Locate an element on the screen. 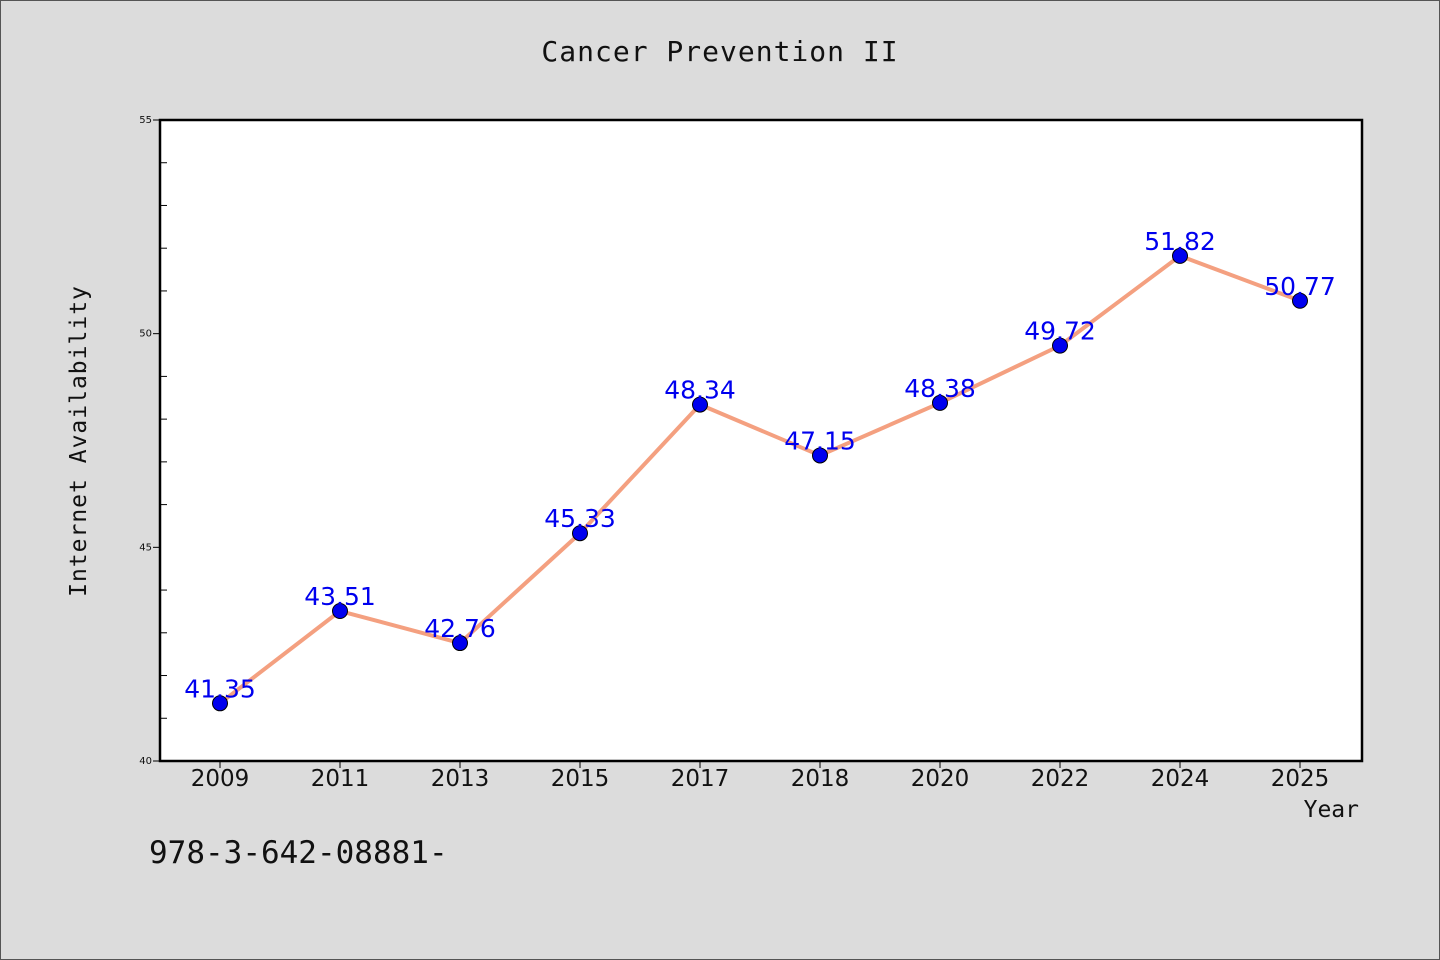 This screenshot has height=960, width=1440. data-label: 48.38 is located at coordinates (940, 388).